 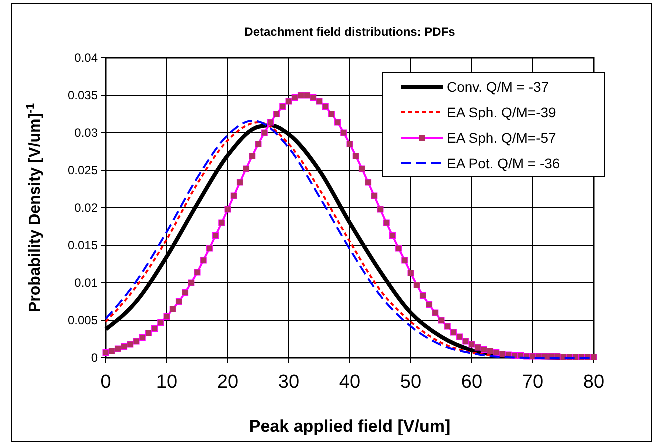 What do you see at coordinates (503, 164) in the screenshot?
I see `legend-label: EA Pot. Q/M = -36` at bounding box center [503, 164].